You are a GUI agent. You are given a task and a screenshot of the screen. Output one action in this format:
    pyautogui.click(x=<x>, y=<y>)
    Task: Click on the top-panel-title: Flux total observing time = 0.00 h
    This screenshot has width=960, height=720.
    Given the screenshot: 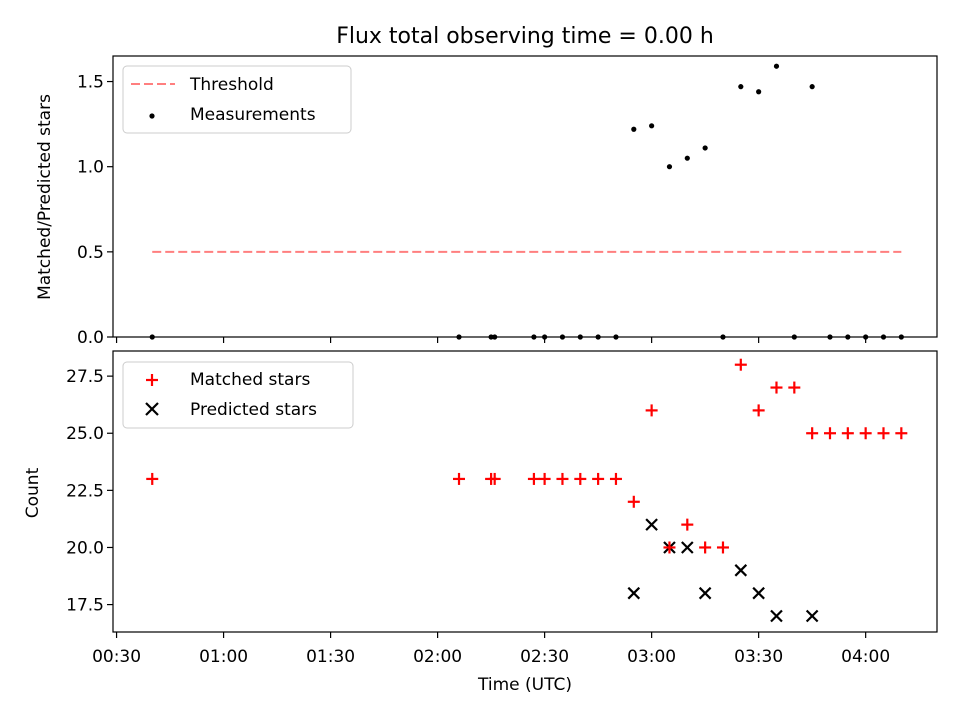 What is the action you would take?
    pyautogui.click(x=525, y=36)
    